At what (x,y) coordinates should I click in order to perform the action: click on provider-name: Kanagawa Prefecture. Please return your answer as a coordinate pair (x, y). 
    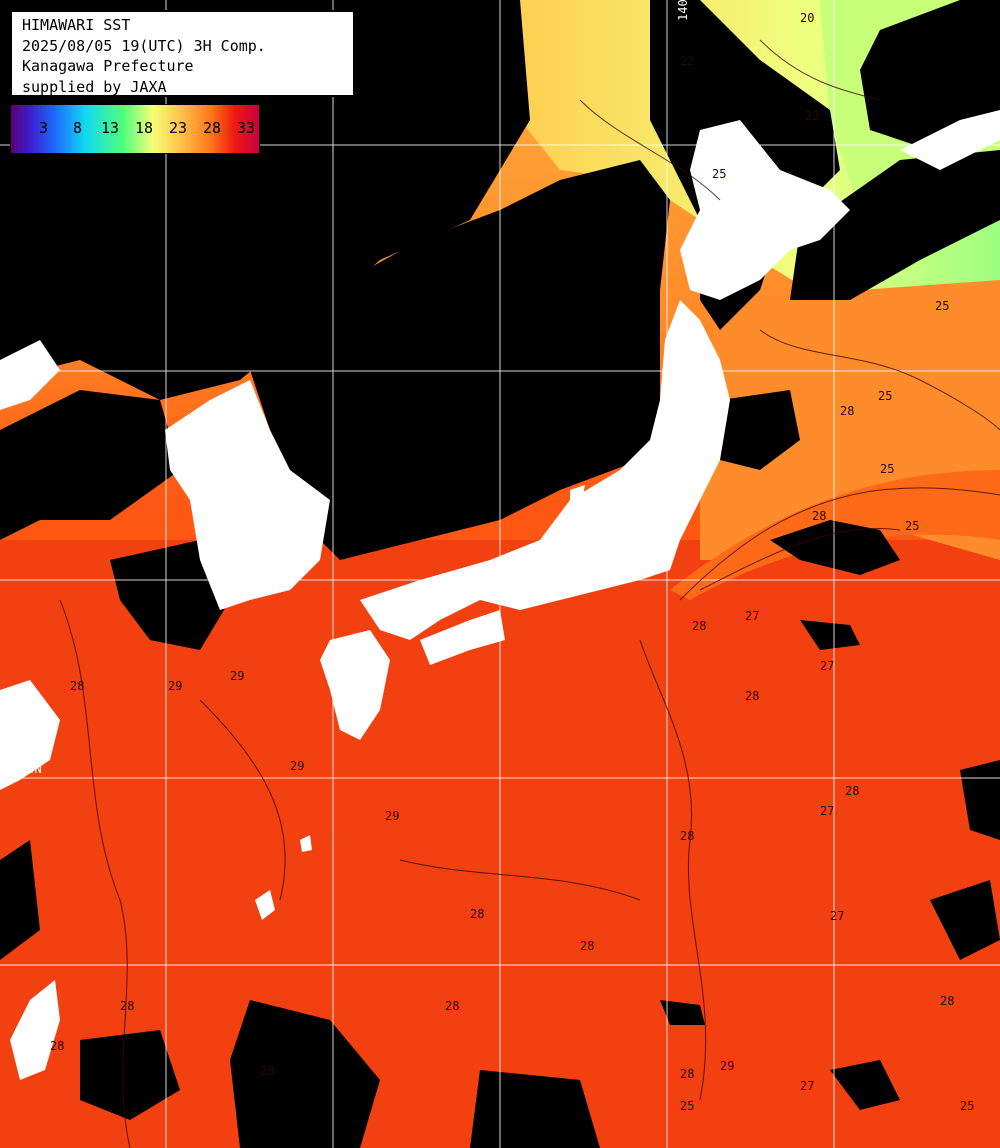
    Looking at the image, I should click on (108, 66).